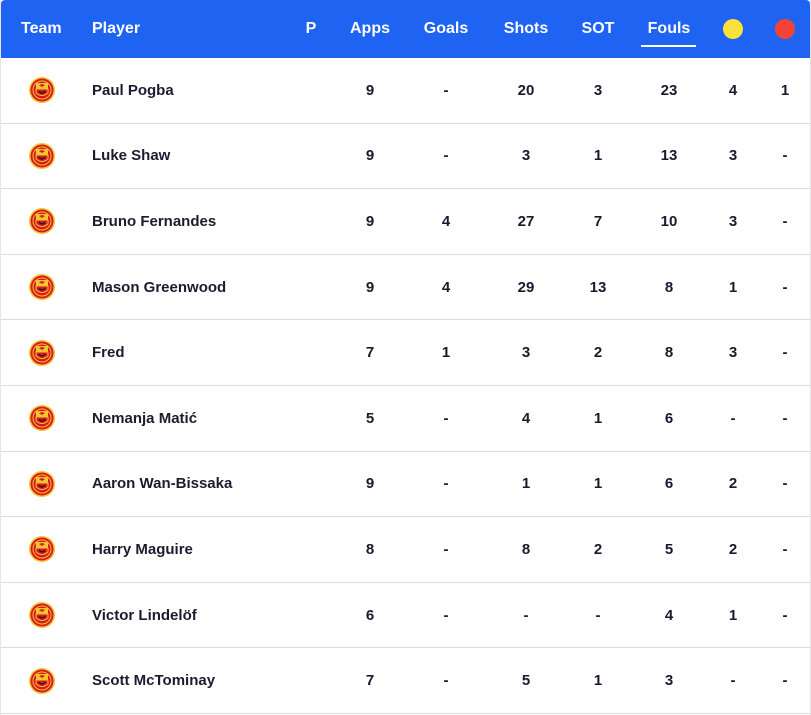  Describe the element at coordinates (446, 28) in the screenshot. I see `column-header-goals: Goals` at that location.